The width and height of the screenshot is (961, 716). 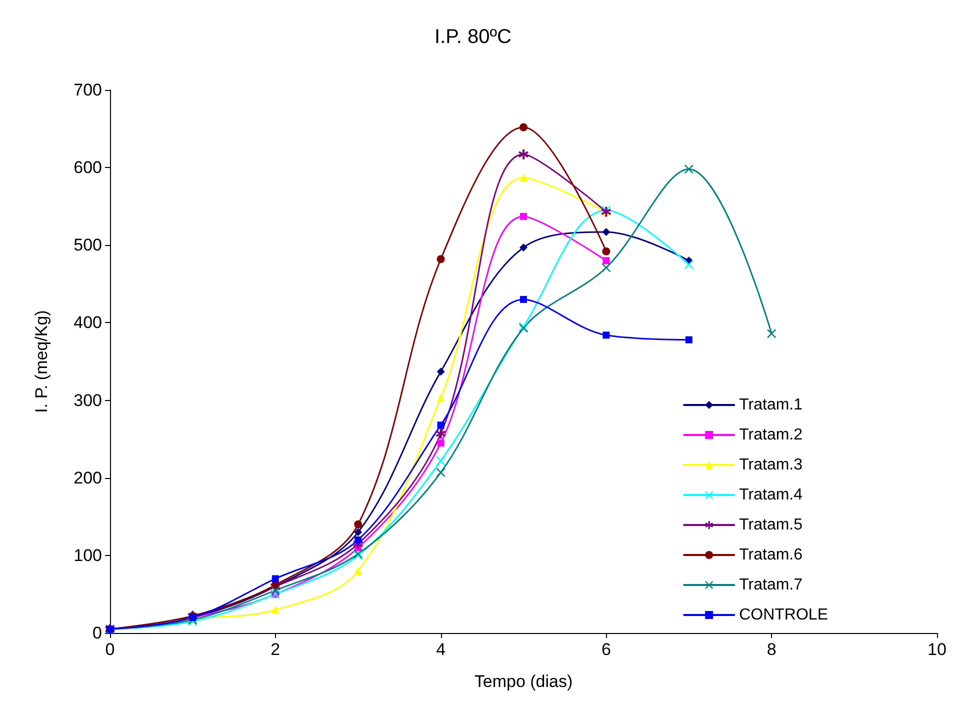 I want to click on x-tick-label: 8, so click(x=771, y=649).